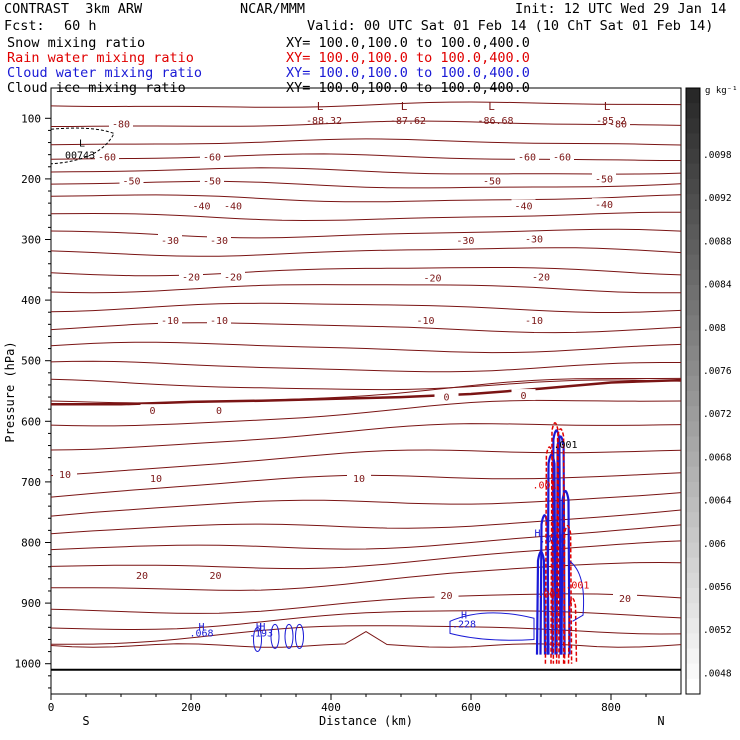  What do you see at coordinates (404, 106) in the screenshot?
I see `low-marker: L` at bounding box center [404, 106].